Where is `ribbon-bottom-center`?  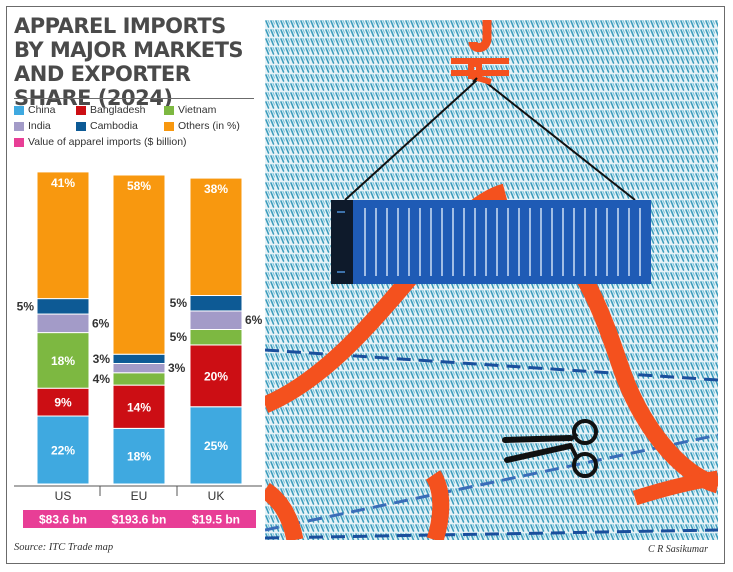 ribbon-bottom-center is located at coordinates (437, 505).